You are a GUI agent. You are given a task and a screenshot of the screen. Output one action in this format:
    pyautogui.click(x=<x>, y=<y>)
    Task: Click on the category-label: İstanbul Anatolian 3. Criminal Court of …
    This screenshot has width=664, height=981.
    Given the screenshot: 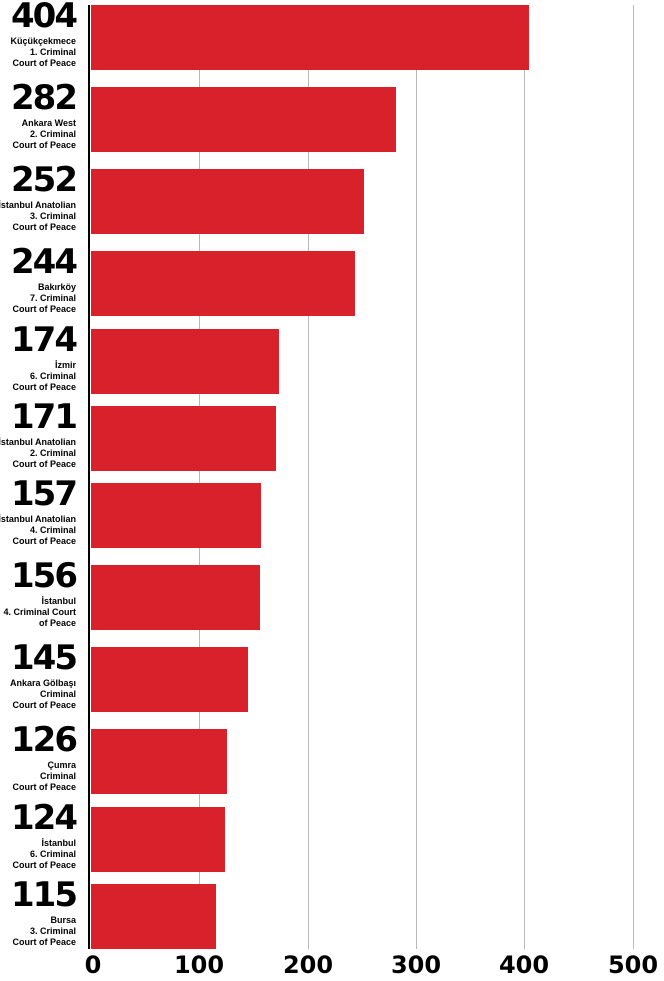 What is the action you would take?
    pyautogui.click(x=38, y=216)
    